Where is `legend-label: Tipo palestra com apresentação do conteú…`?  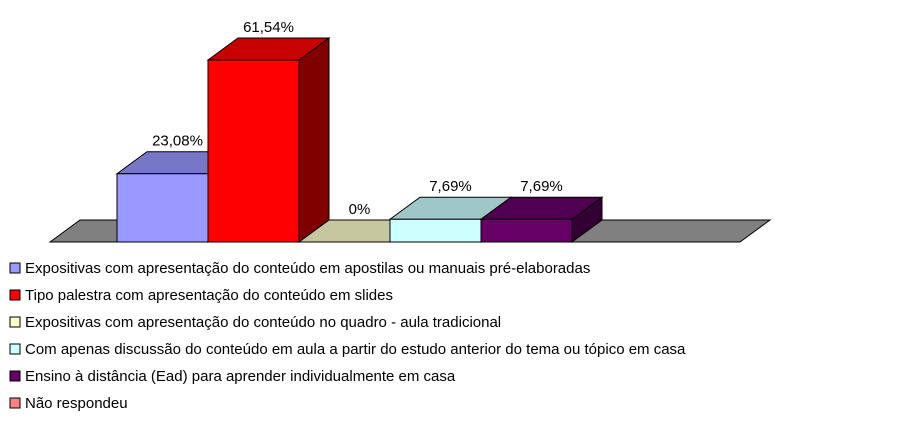
legend-label: Tipo palestra com apresentação do conteú… is located at coordinates (209, 295).